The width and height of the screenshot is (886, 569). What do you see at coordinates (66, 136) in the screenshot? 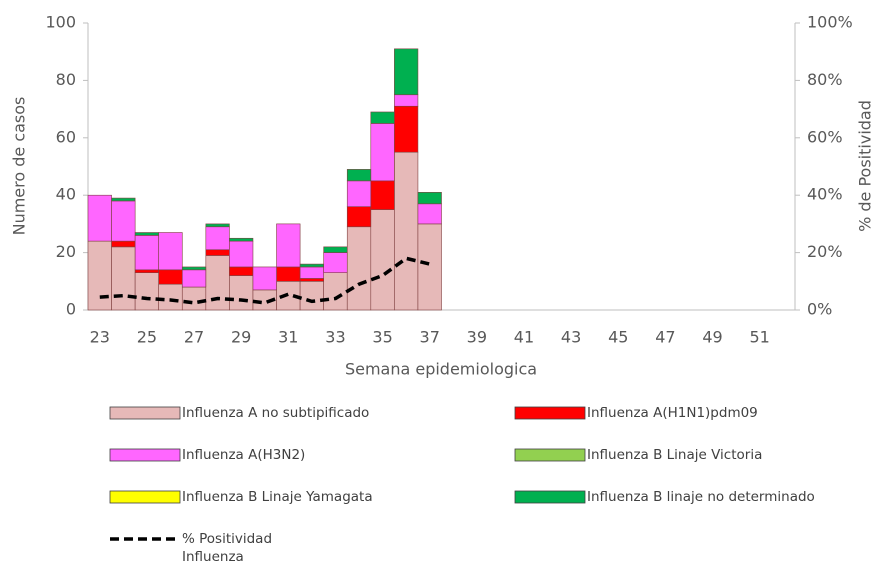
I see `y-tick-label: 60` at bounding box center [66, 136].